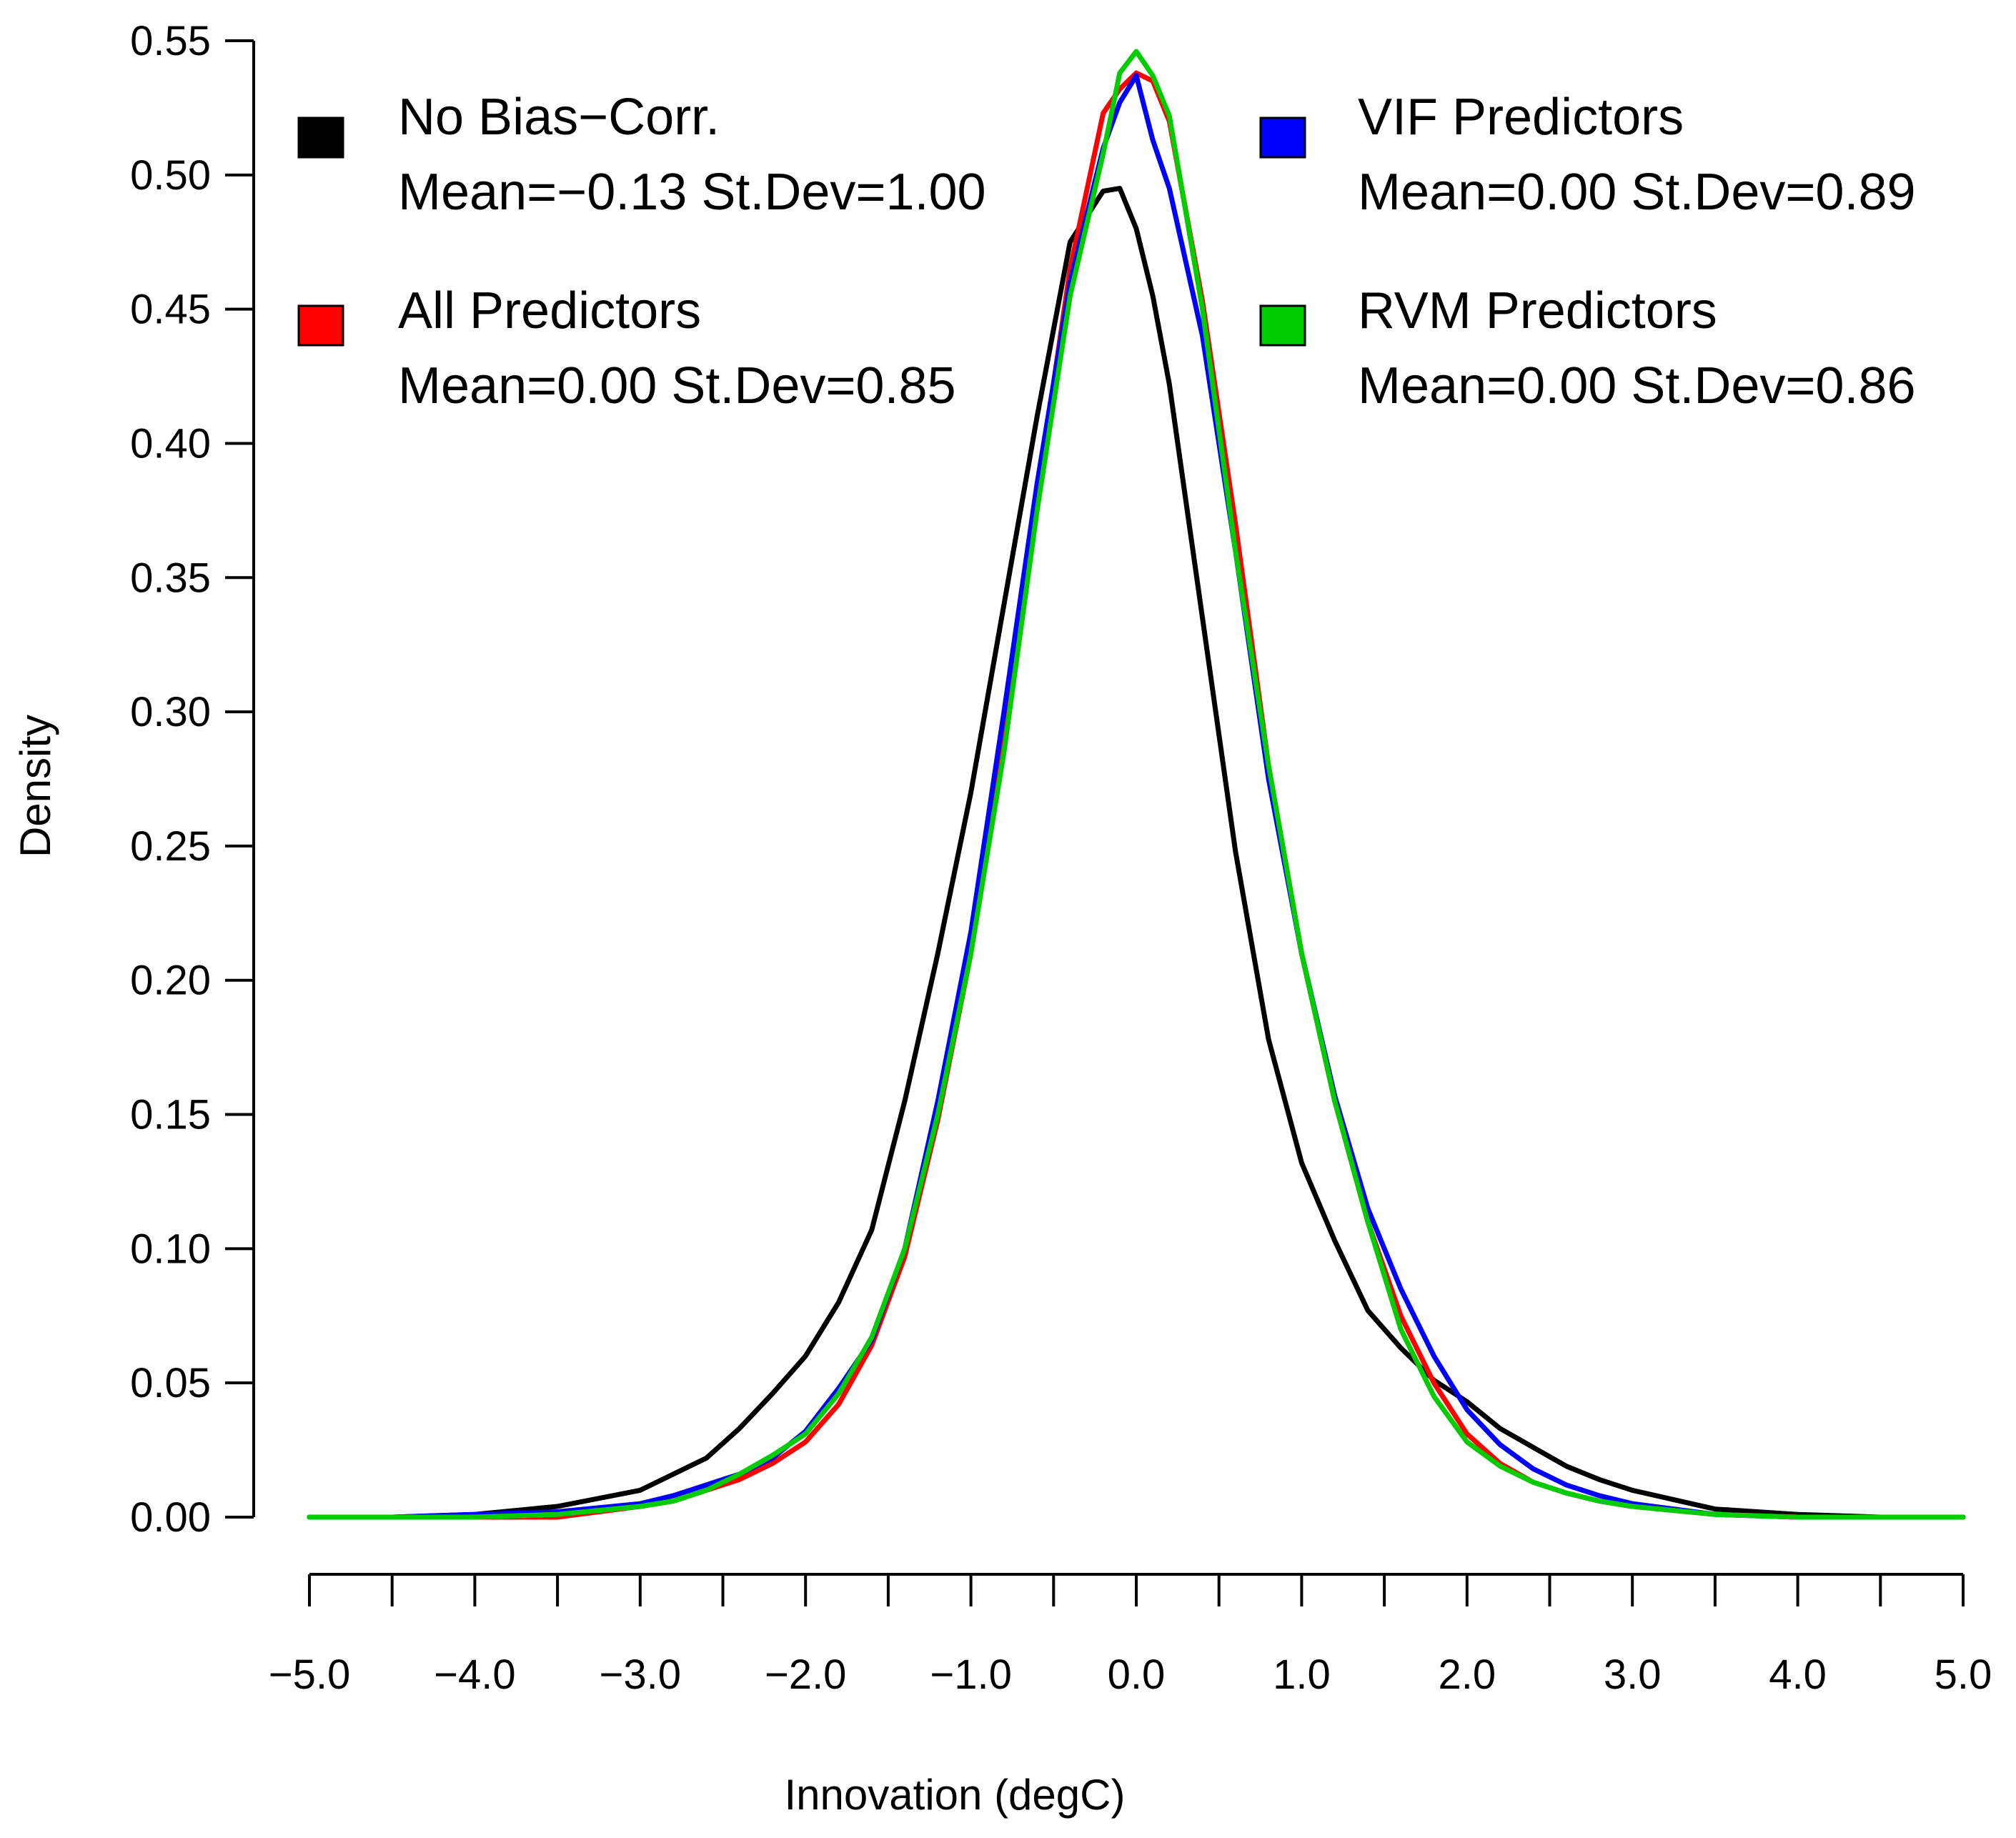  Describe the element at coordinates (170, 175) in the screenshot. I see `y-tick-label: 0.50` at that location.